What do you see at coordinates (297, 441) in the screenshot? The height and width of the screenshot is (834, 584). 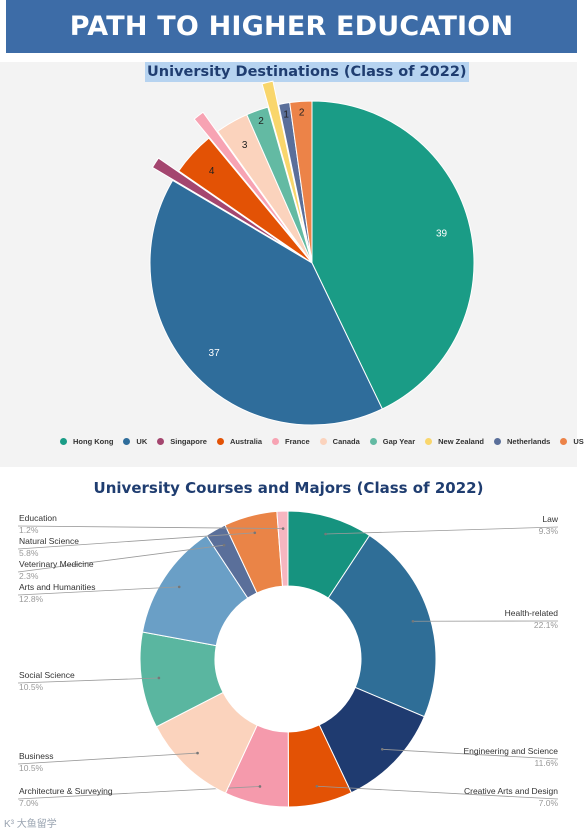 I see `legend-label: France` at bounding box center [297, 441].